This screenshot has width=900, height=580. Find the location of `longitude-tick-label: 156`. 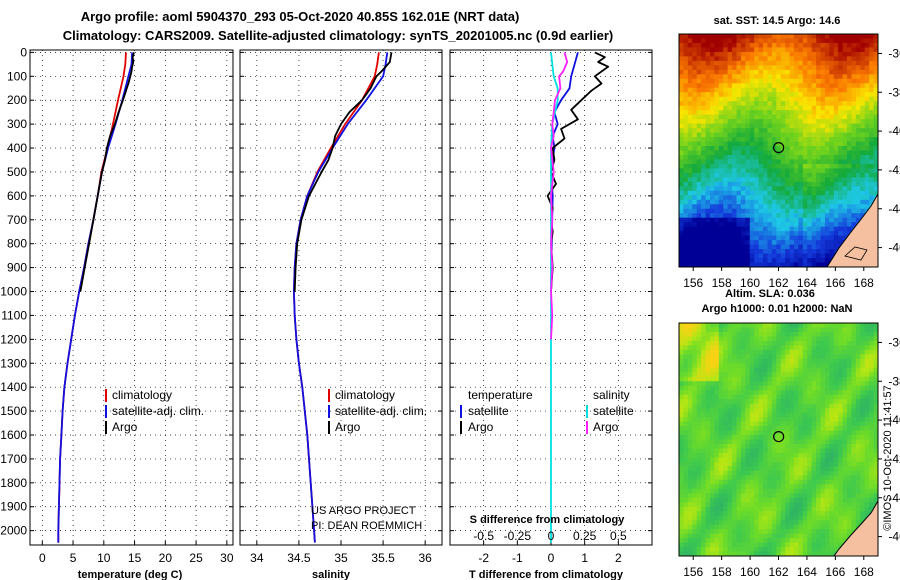

longitude-tick-label: 156 is located at coordinates (693, 283).